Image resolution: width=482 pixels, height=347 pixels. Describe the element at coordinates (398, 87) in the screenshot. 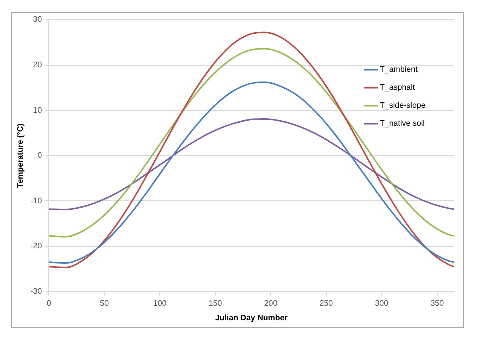

I see `legend-label: T_asphalt` at that location.